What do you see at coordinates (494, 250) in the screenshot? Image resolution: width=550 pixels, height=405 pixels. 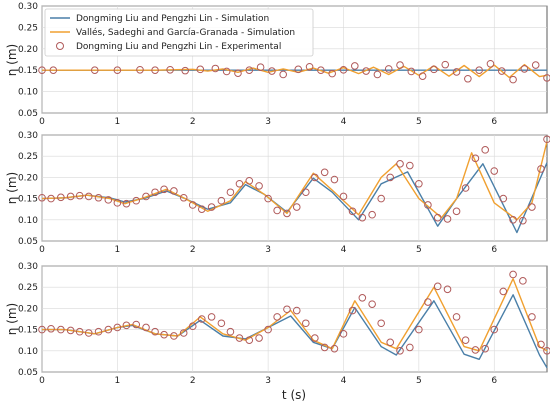 I see `xtick-label: 6` at bounding box center [494, 250].